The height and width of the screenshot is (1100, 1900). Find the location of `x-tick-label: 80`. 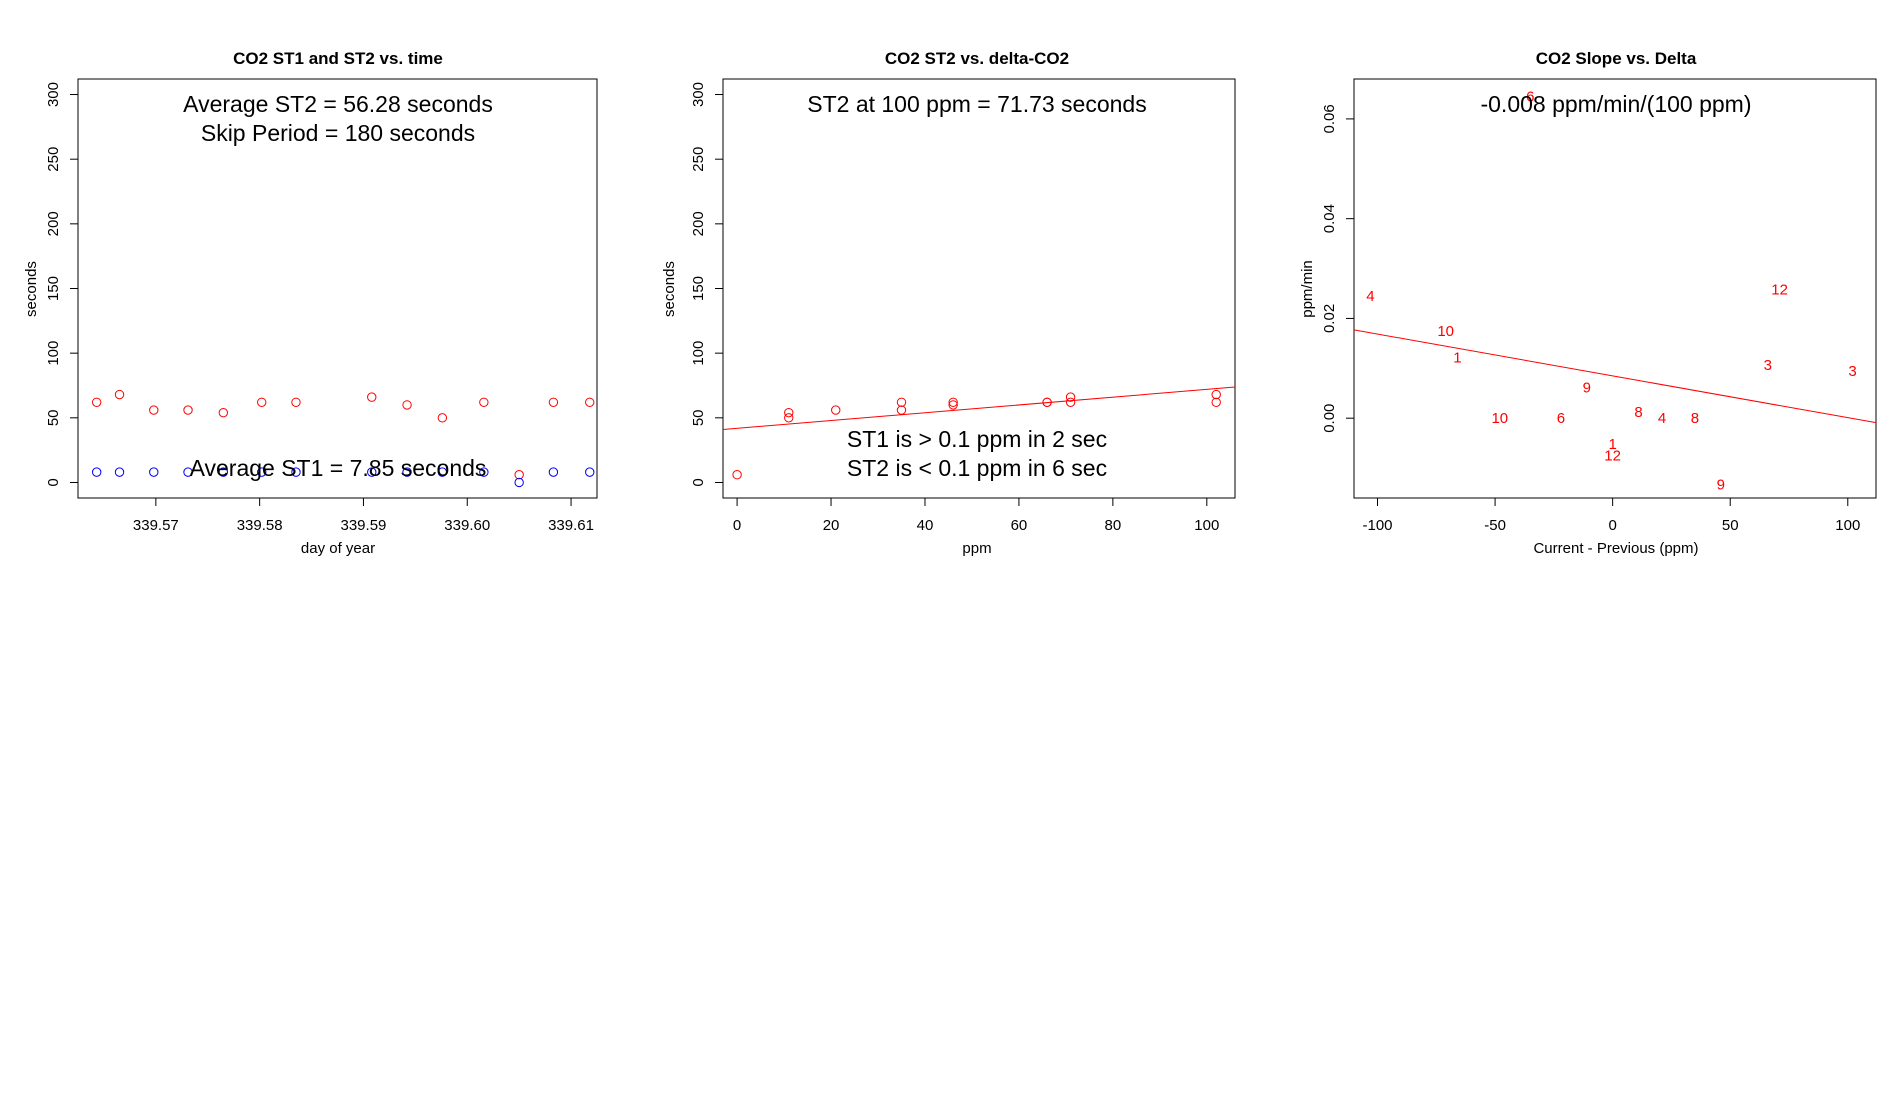

x-tick-label: 80 is located at coordinates (1113, 525).